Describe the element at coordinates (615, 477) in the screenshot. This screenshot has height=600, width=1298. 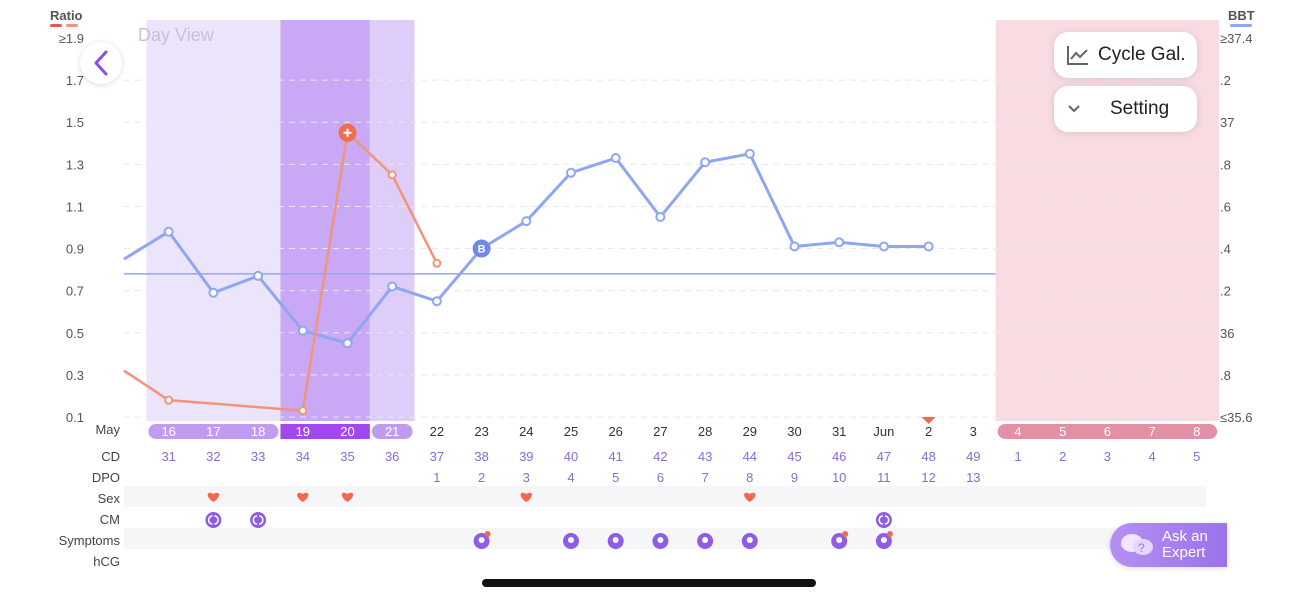
I see `dpo-value: 5` at that location.